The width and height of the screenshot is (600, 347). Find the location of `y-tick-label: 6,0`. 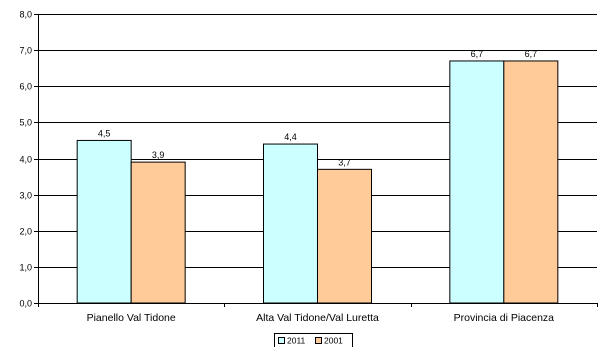

y-tick-label: 6,0 is located at coordinates (25, 87).